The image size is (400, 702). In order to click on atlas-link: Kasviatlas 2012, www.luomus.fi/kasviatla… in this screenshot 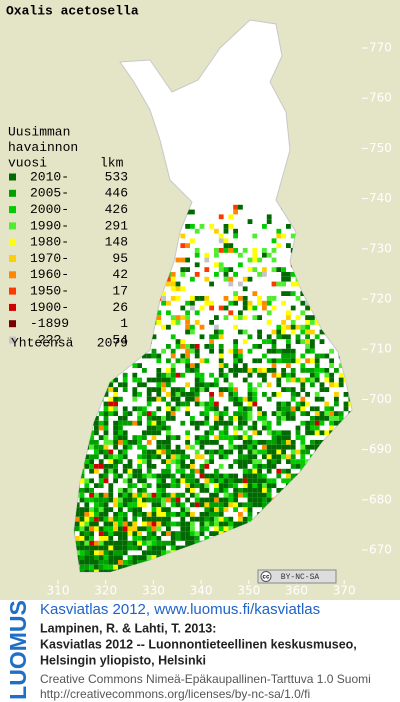, I will do `click(180, 609)`.